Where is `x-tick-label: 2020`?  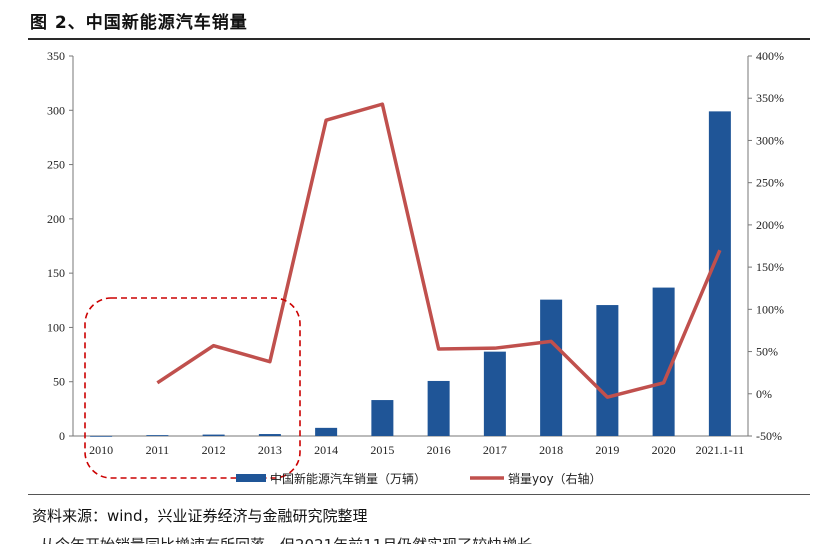
x-tick-label: 2020 is located at coordinates (664, 450).